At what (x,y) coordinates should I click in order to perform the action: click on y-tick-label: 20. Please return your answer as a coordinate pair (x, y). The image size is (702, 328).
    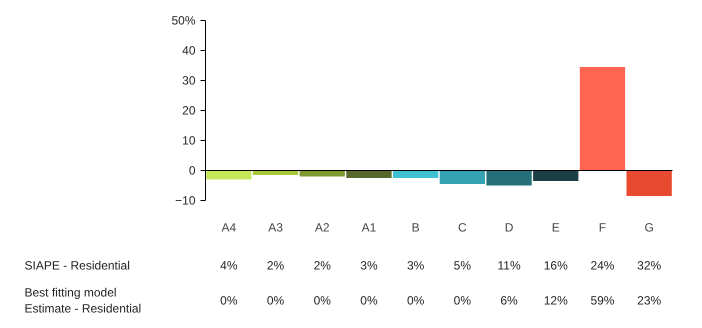
    Looking at the image, I should click on (189, 111).